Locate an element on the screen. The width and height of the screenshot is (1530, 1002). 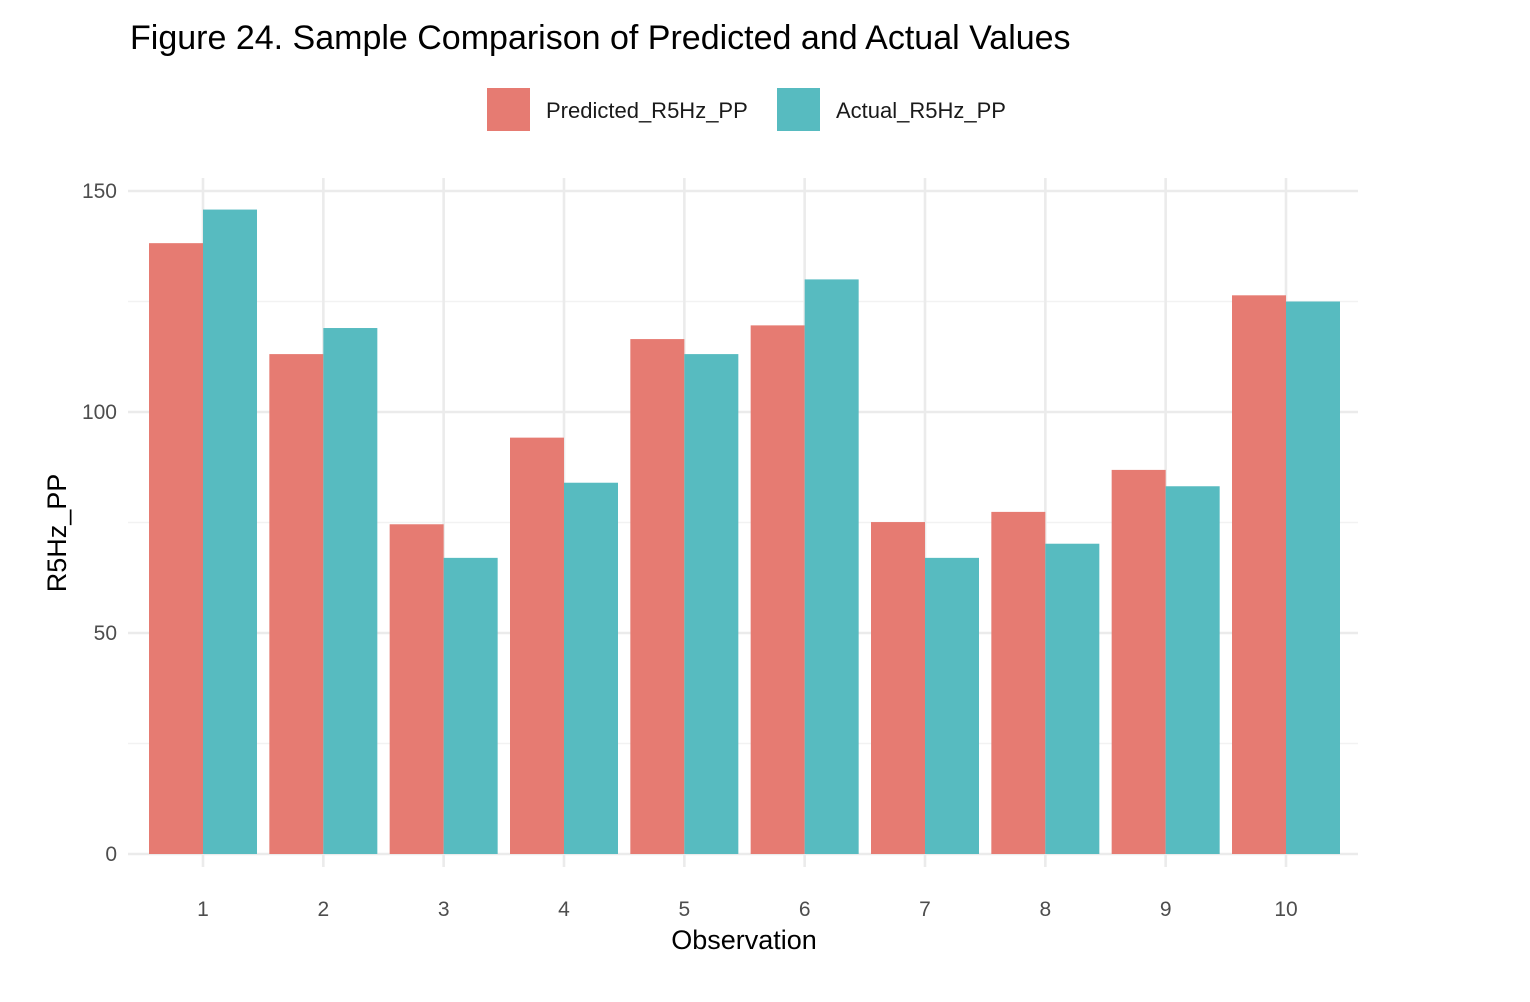
x-tick-label: 5 is located at coordinates (684, 909).